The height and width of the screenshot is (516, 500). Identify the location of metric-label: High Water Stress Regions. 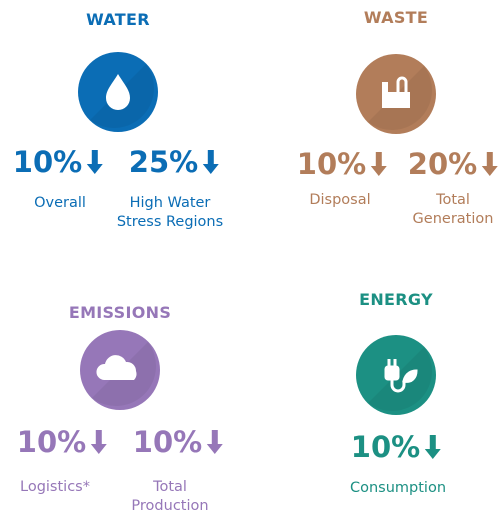
(170, 212).